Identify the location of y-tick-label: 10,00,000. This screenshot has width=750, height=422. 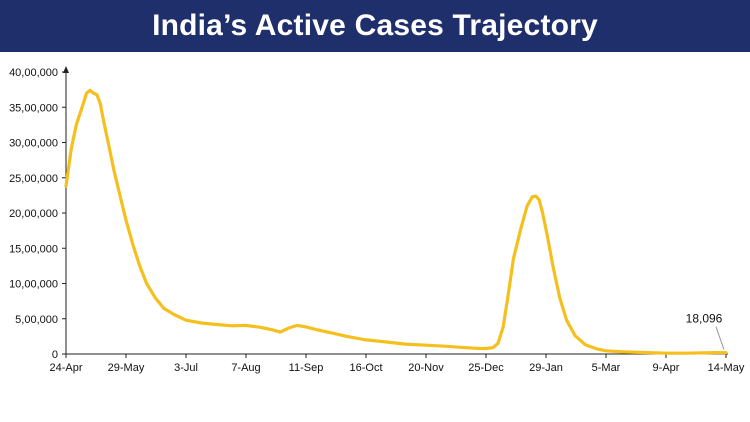
(33, 285).